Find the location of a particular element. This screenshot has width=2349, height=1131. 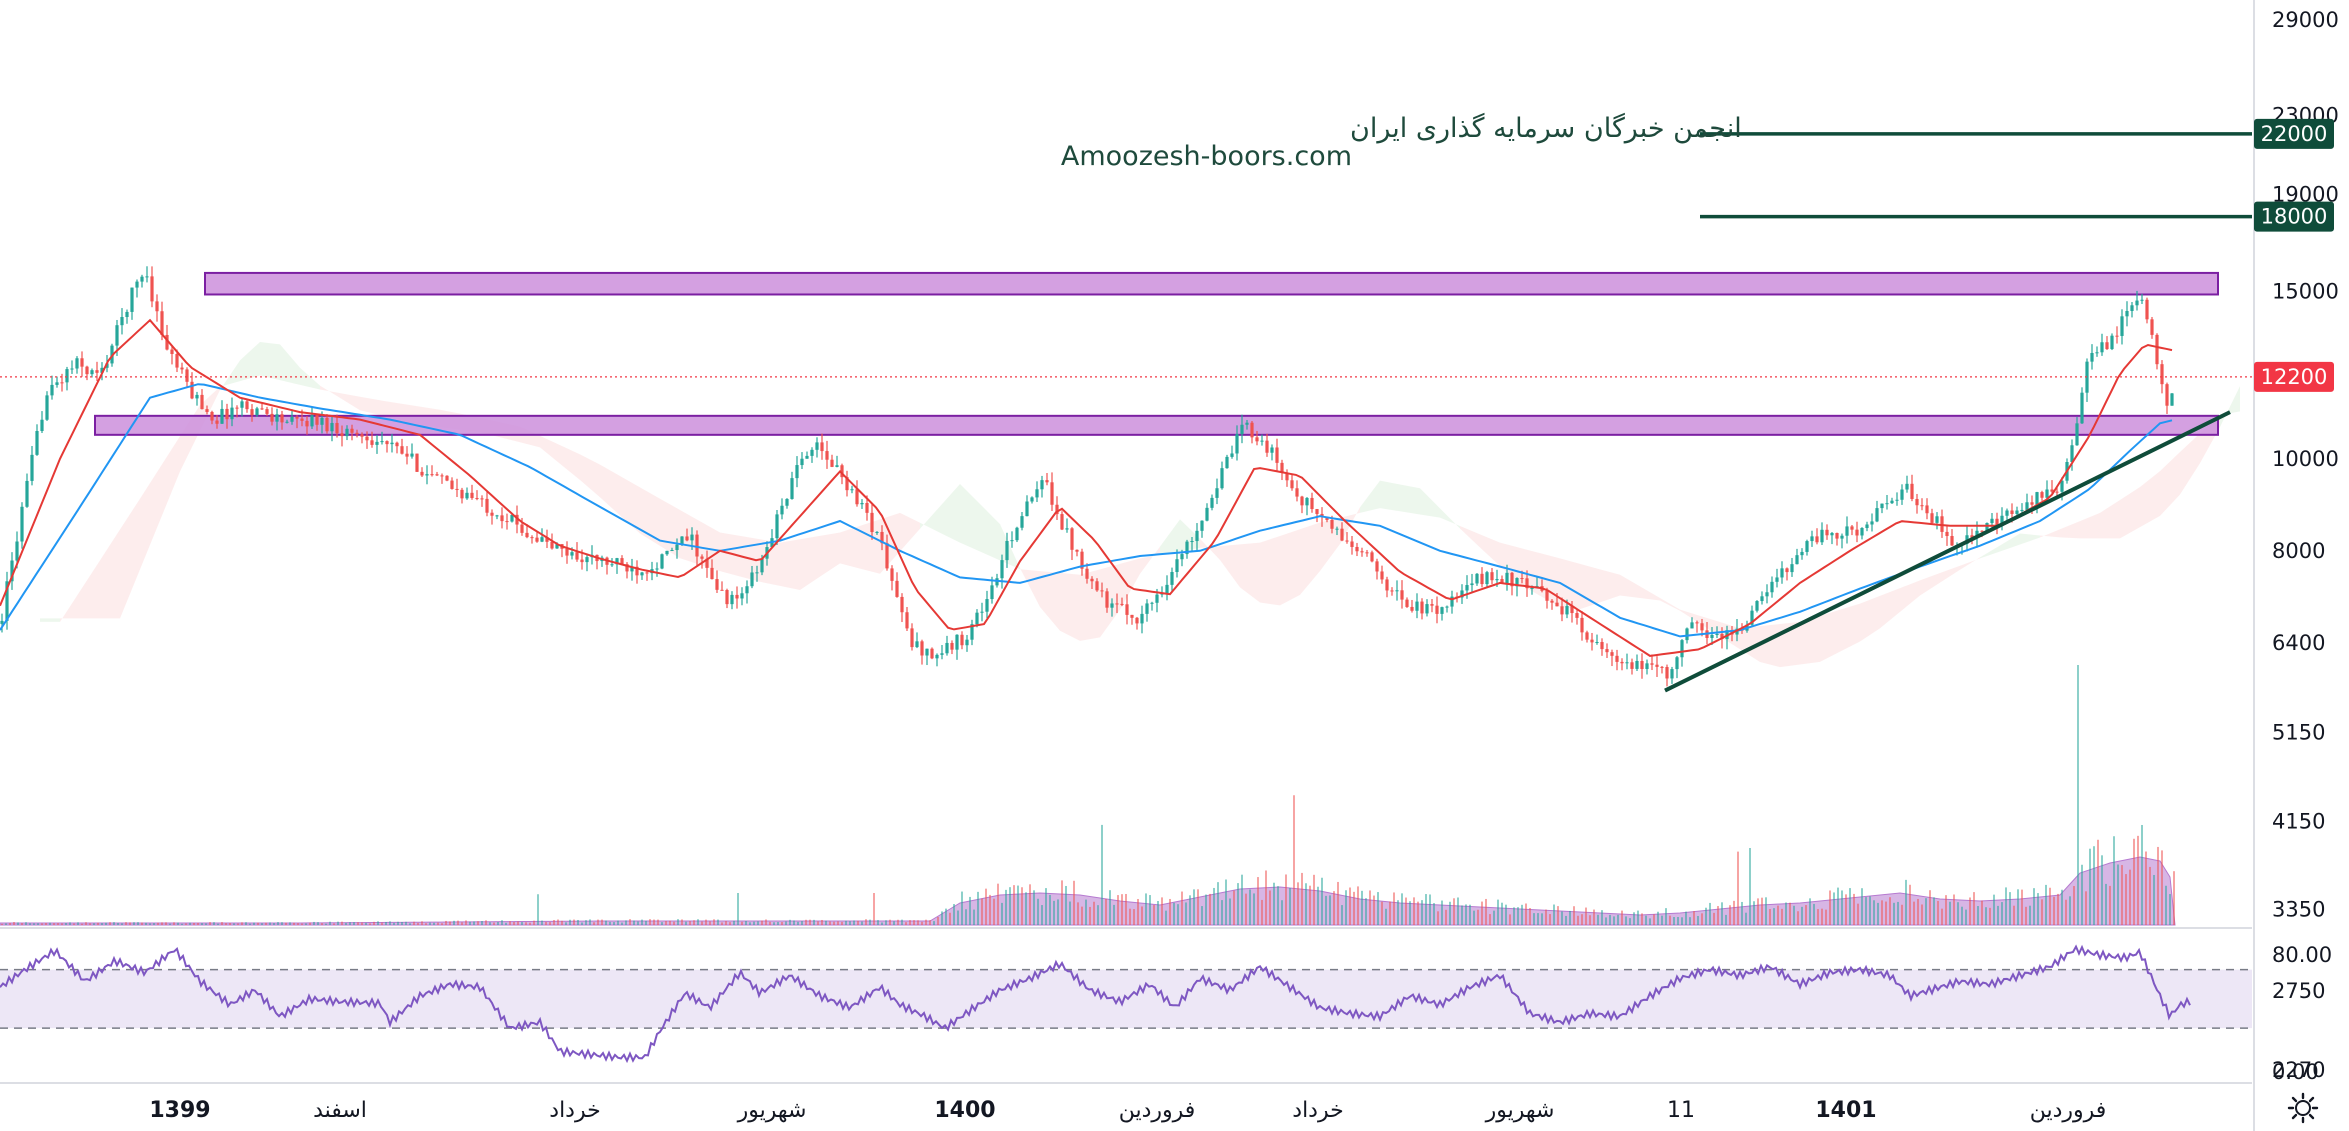

time-tick-label: 11 is located at coordinates (1681, 1110).